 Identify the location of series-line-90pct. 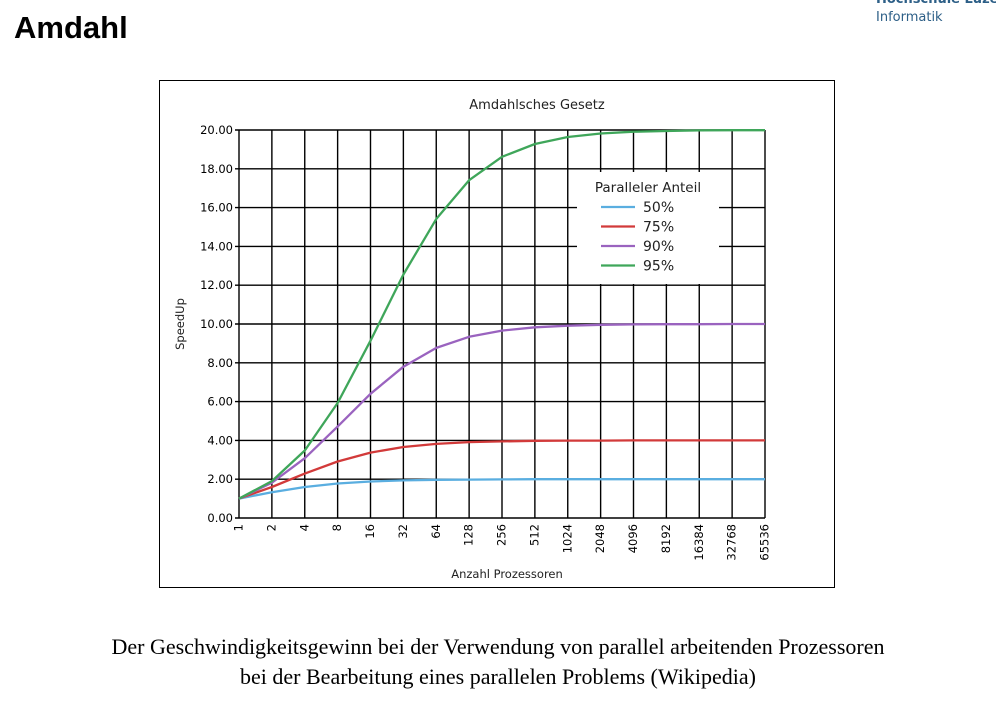
(501, 411).